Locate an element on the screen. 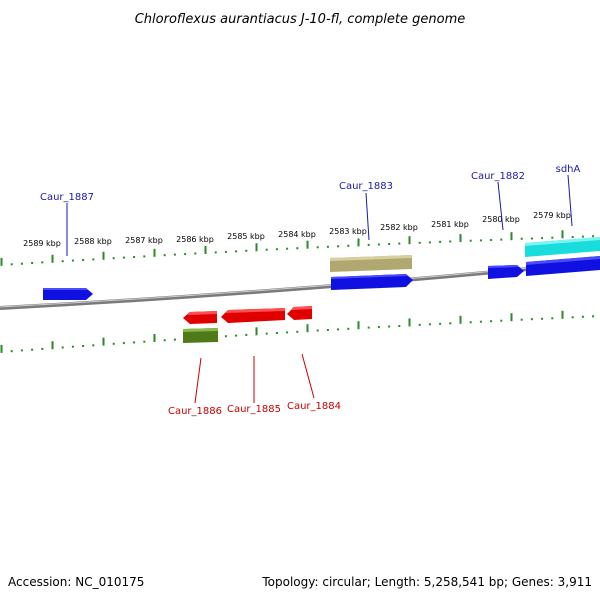 The image size is (600, 600). kbp-label: 2581 kbp is located at coordinates (450, 224).